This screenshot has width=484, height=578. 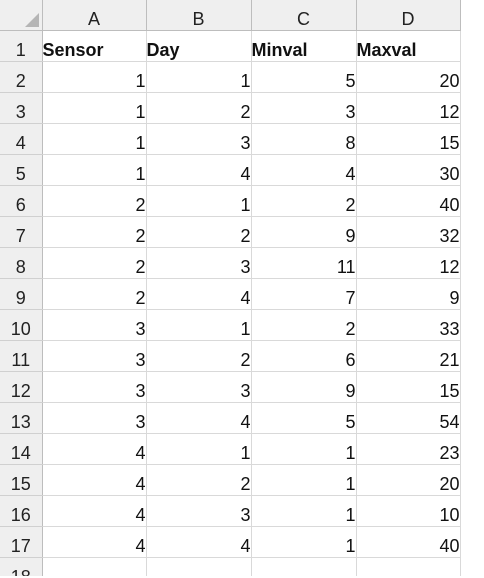 What do you see at coordinates (199, 77) in the screenshot?
I see `cell-b-2: 1` at bounding box center [199, 77].